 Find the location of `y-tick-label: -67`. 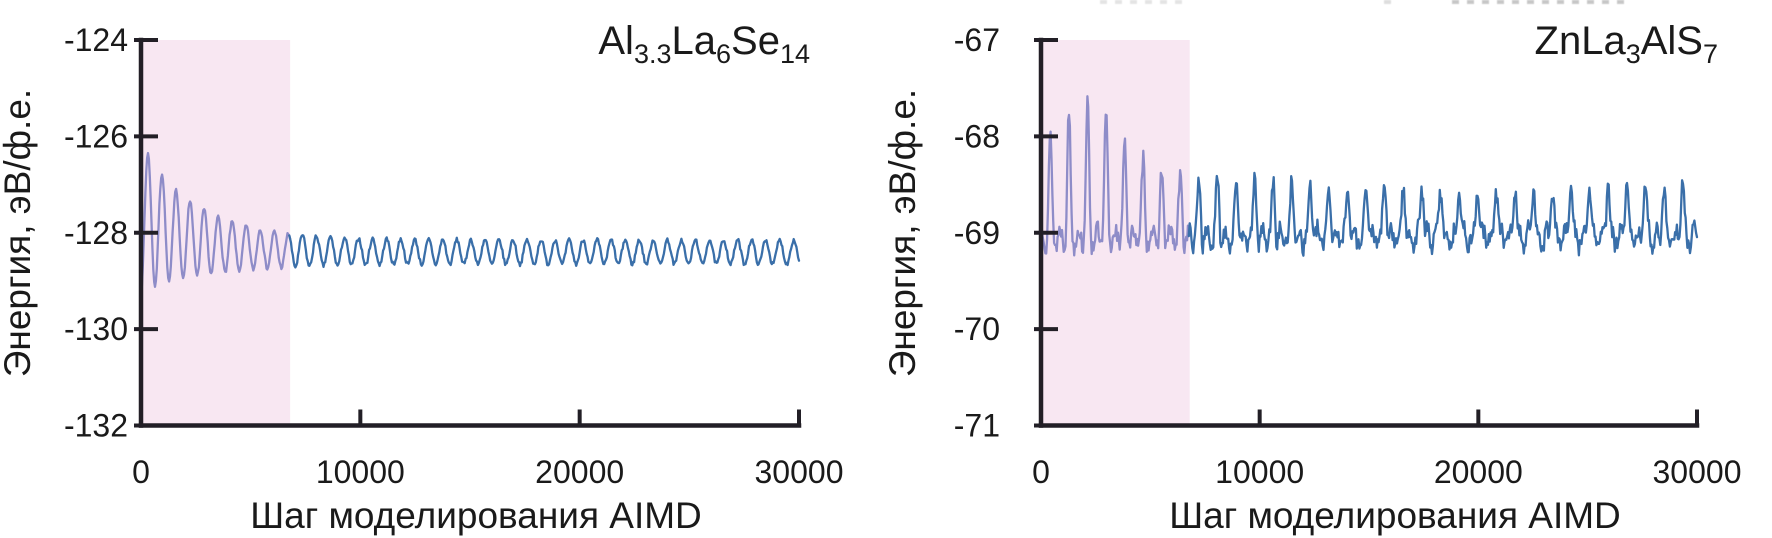

y-tick-label: -67 is located at coordinates (977, 40).